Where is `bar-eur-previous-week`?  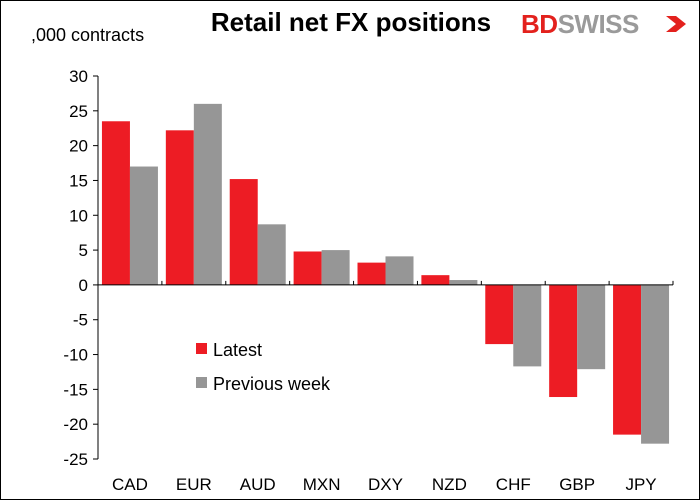 bar-eur-previous-week is located at coordinates (207, 194).